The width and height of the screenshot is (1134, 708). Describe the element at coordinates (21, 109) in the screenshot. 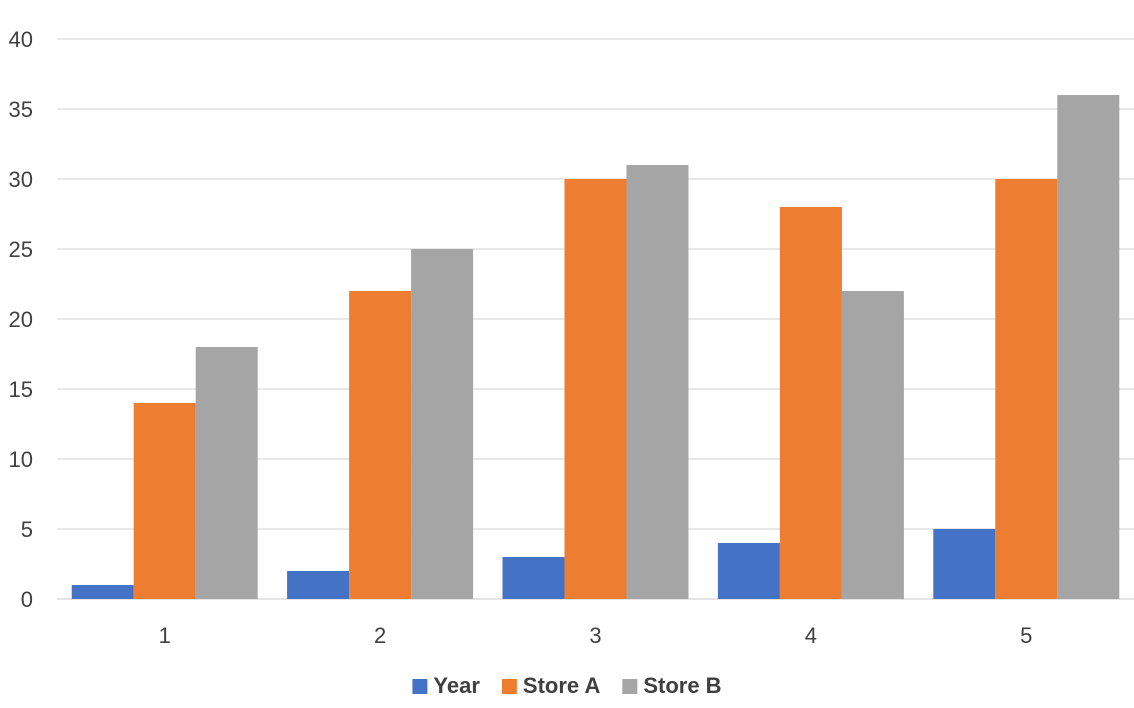

I see `y-tick-label: 35` at that location.